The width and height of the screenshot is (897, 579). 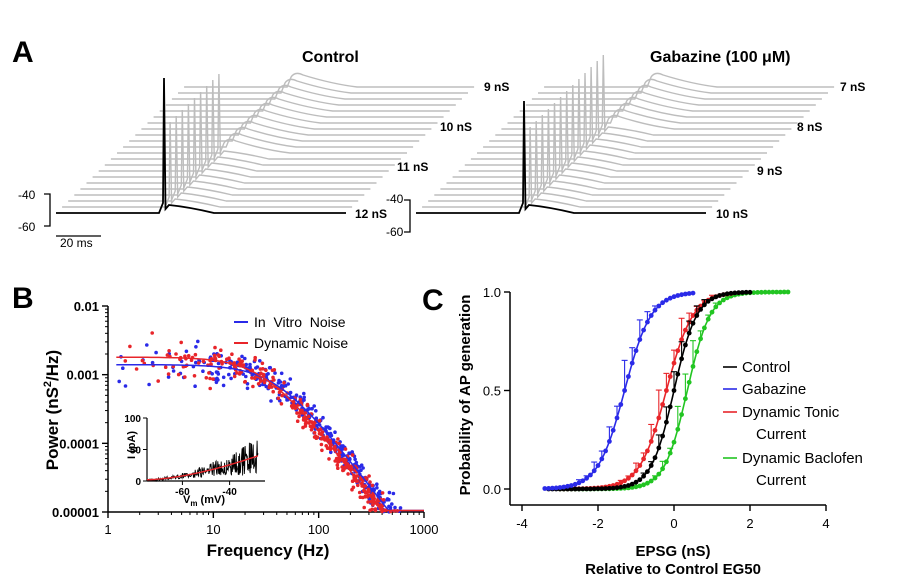 What do you see at coordinates (456, 127) in the screenshot?
I see `cond-label-control-1: 10 nS` at bounding box center [456, 127].